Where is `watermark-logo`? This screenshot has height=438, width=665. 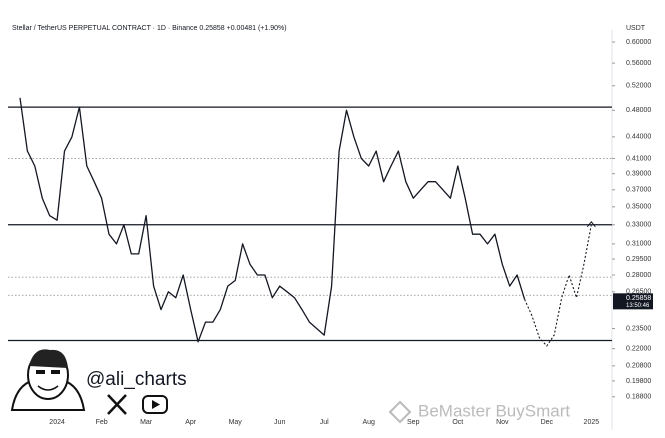
watermark-logo is located at coordinates (400, 412).